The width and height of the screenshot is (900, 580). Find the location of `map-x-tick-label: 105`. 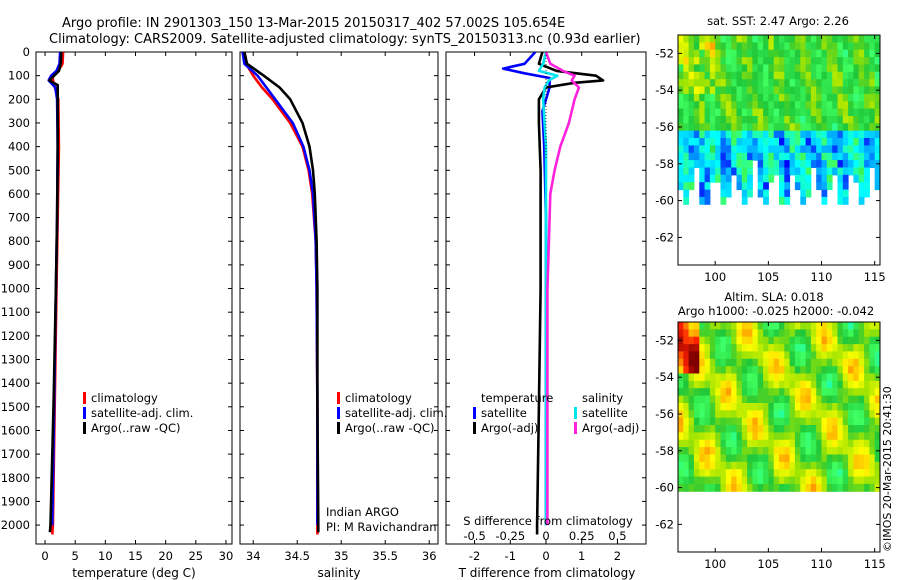

map-x-tick-label: 105 is located at coordinates (768, 277).